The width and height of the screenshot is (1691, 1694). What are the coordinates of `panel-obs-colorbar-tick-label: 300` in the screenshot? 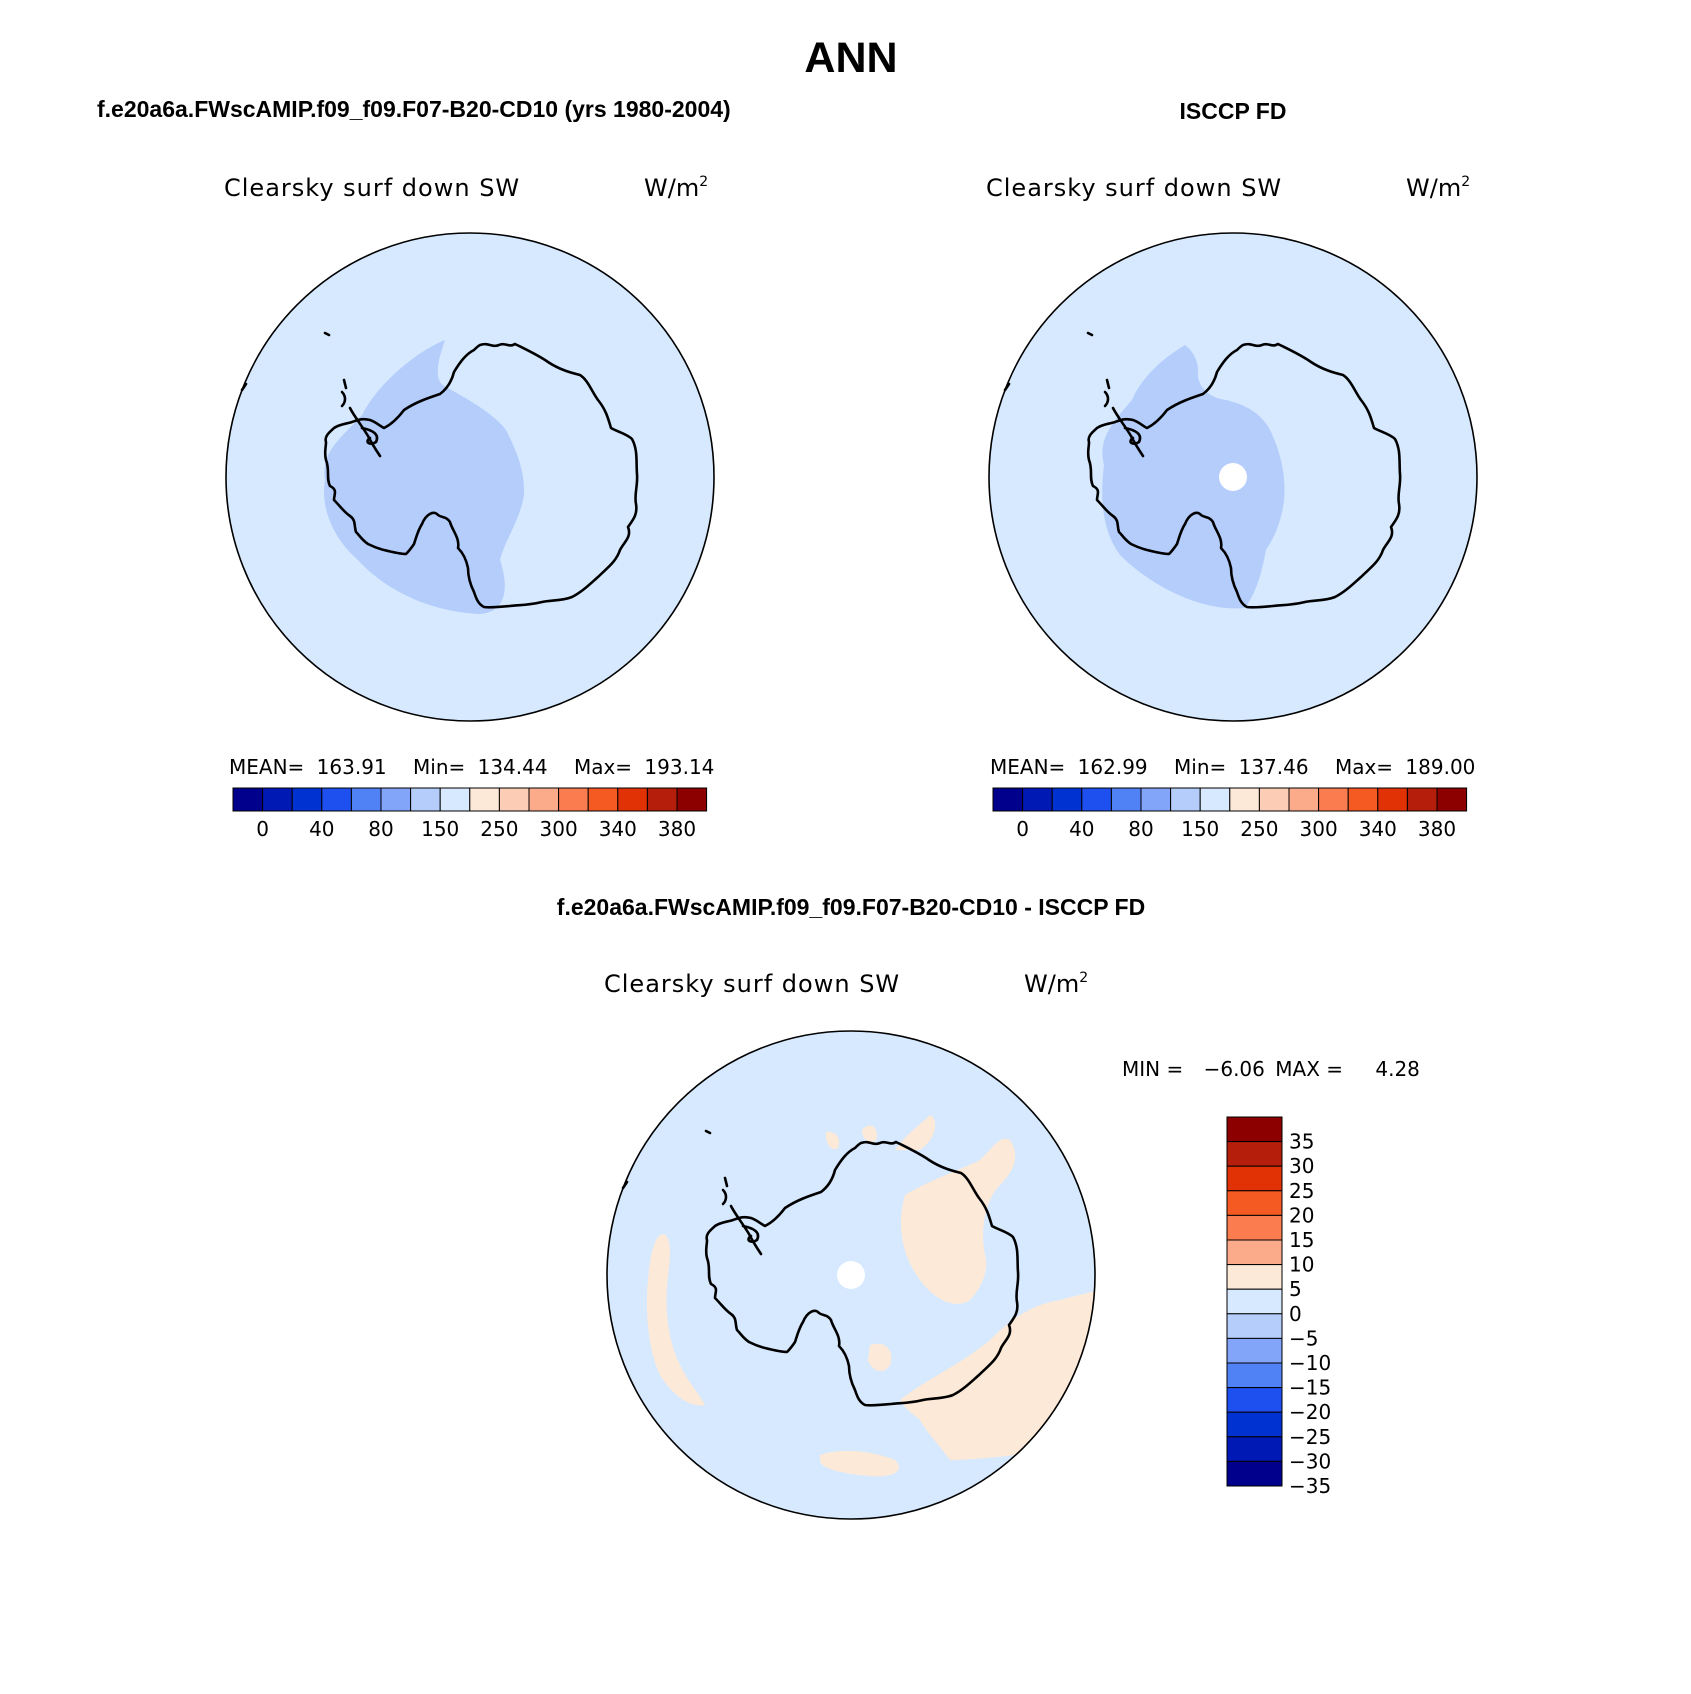 It's located at (1319, 829).